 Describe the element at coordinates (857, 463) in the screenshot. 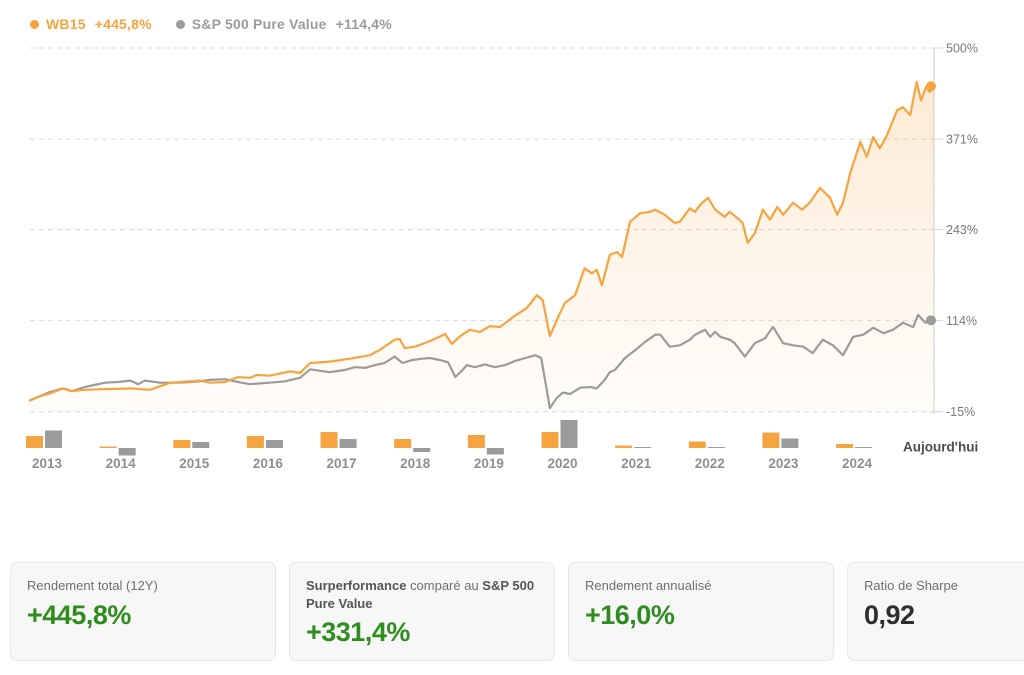

I see `x-axis-year-label: 2024` at that location.